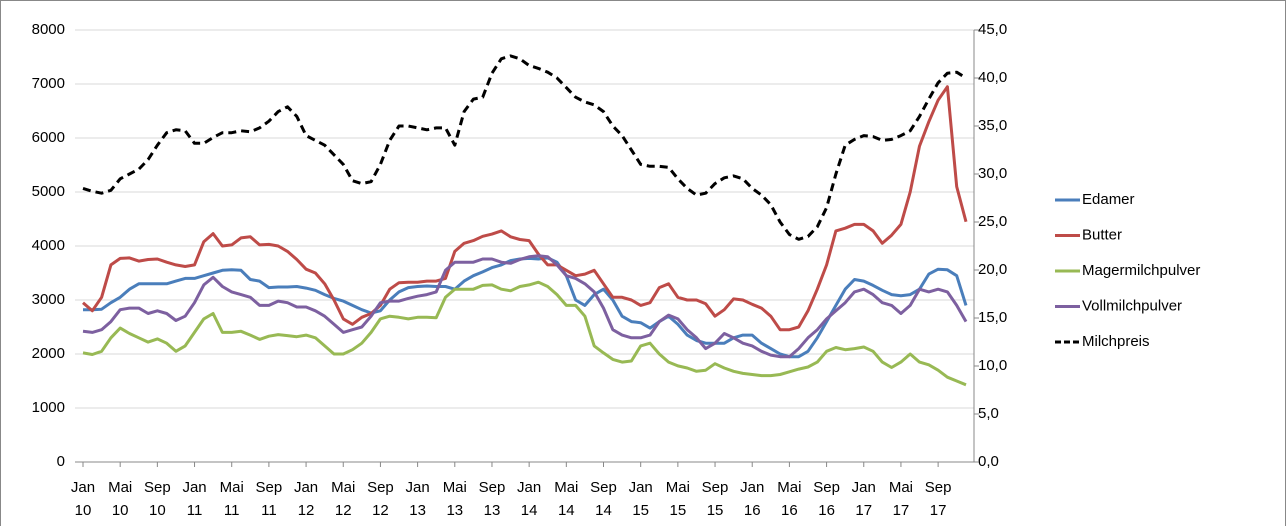 The width and height of the screenshot is (1287, 526). Describe the element at coordinates (752, 499) in the screenshot. I see `x-tick-label: Jan 16` at that location.